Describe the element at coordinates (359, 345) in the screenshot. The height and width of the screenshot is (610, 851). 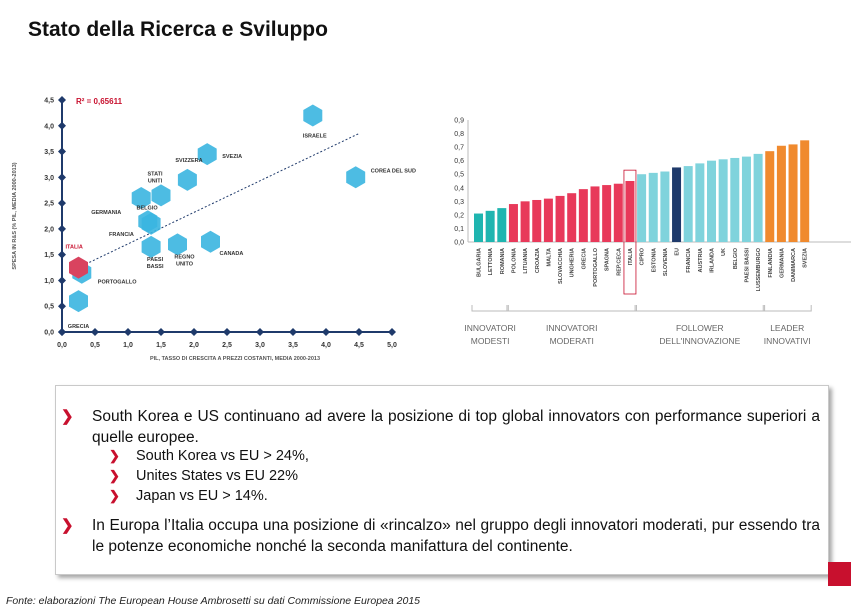
I see `x-tick-label: 4,5` at that location.